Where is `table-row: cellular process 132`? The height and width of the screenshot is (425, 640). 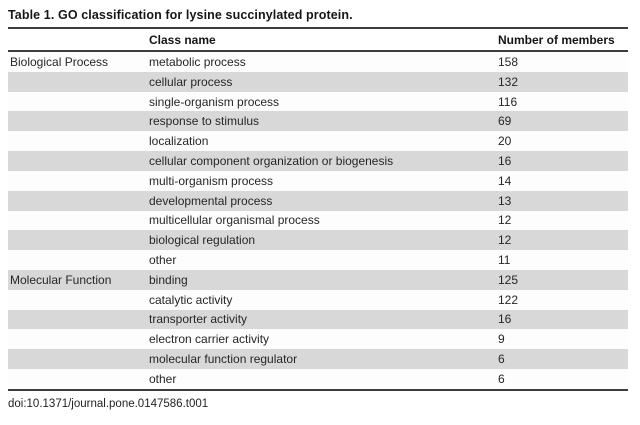 table-row: cellular process 132 is located at coordinates (318, 81).